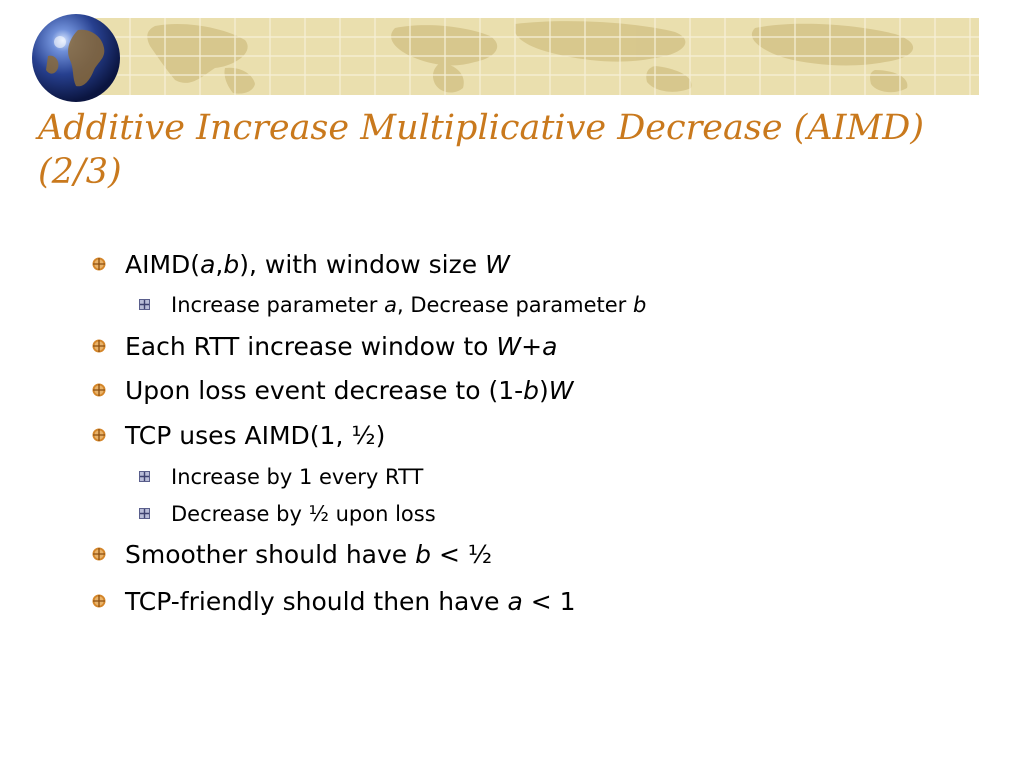 This screenshot has width=1024, height=768. I want to click on text-run: Smoother should have, so click(270, 554).